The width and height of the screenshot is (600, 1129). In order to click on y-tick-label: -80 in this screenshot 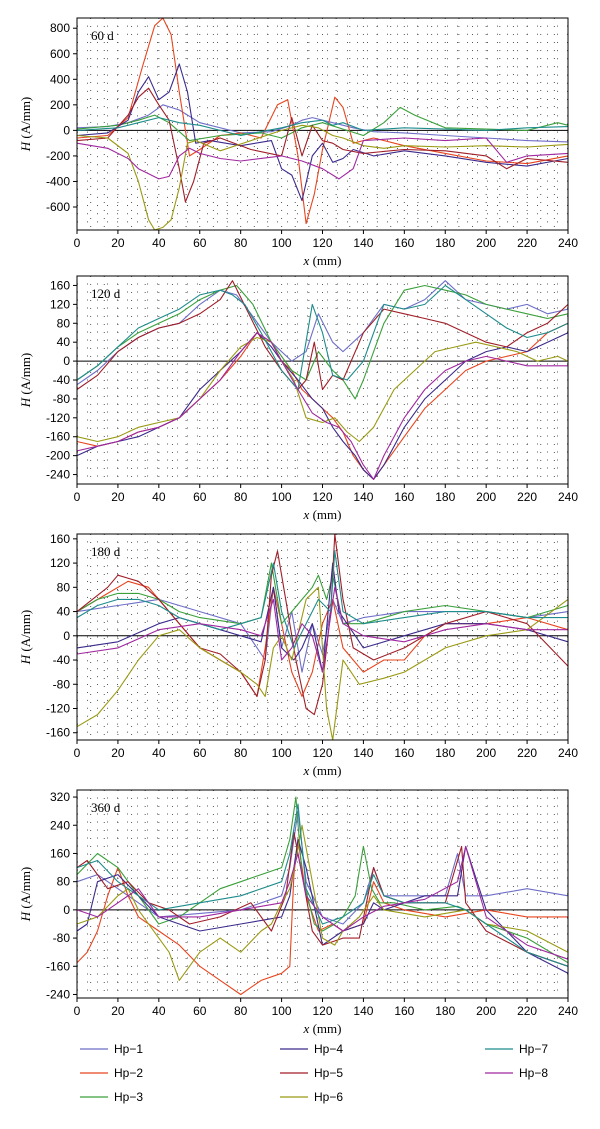, I will do `click(62, 938)`.